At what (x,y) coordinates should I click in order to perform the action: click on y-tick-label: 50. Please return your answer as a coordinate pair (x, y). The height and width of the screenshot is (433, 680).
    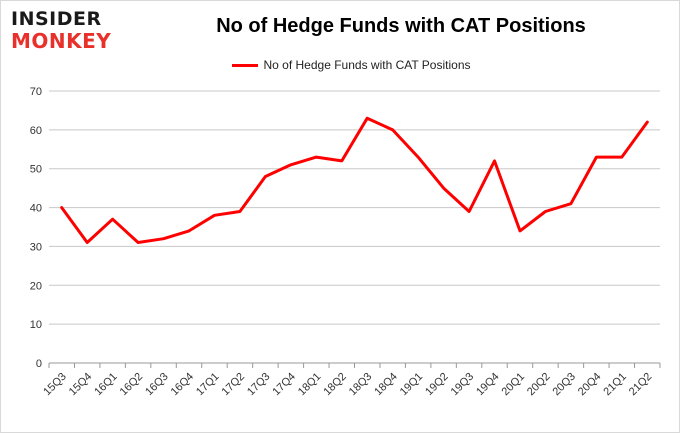
    Looking at the image, I should click on (36, 170).